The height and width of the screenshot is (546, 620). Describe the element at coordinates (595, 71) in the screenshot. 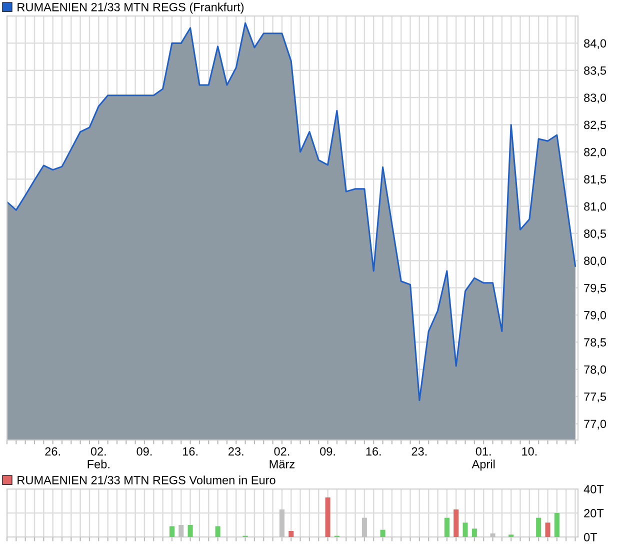

I see `y-tick-label: 83,5` at that location.